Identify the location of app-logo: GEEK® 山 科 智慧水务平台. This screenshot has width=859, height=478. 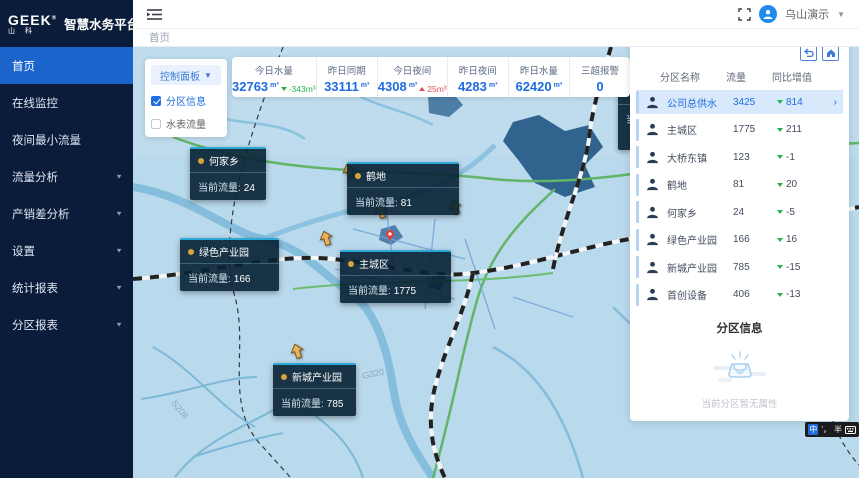
(69, 23).